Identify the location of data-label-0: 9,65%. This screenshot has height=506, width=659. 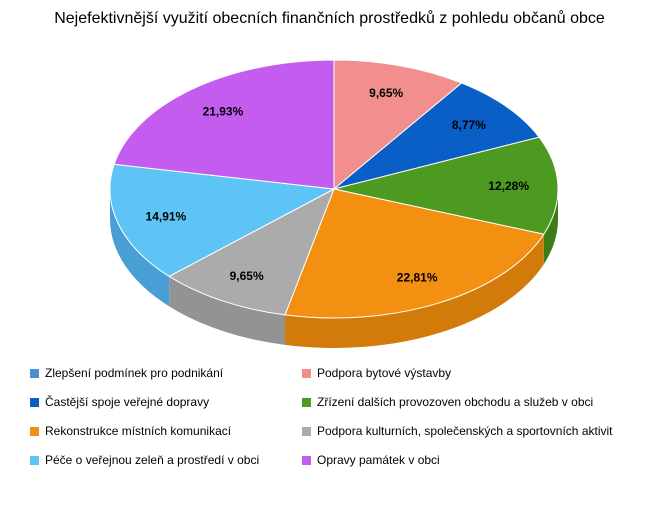
(386, 93).